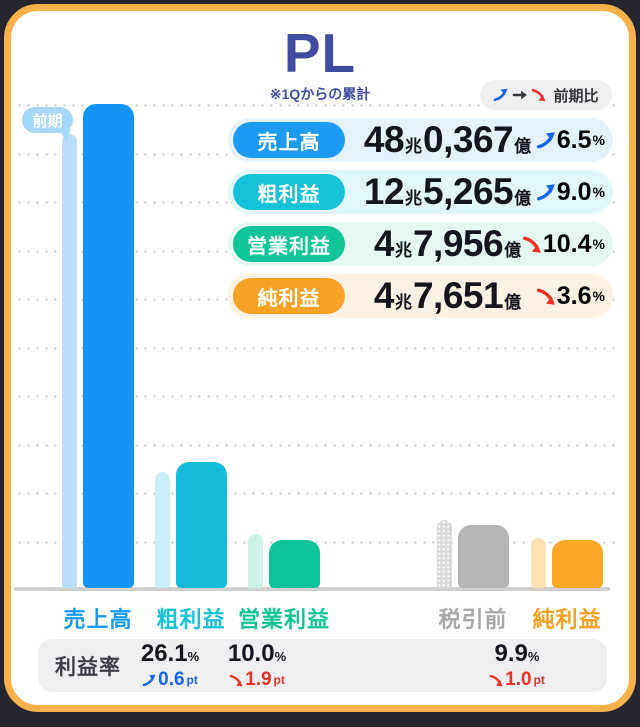 The image size is (640, 727). What do you see at coordinates (567, 243) in the screenshot?
I see `change-value: 10.4` at bounding box center [567, 243].